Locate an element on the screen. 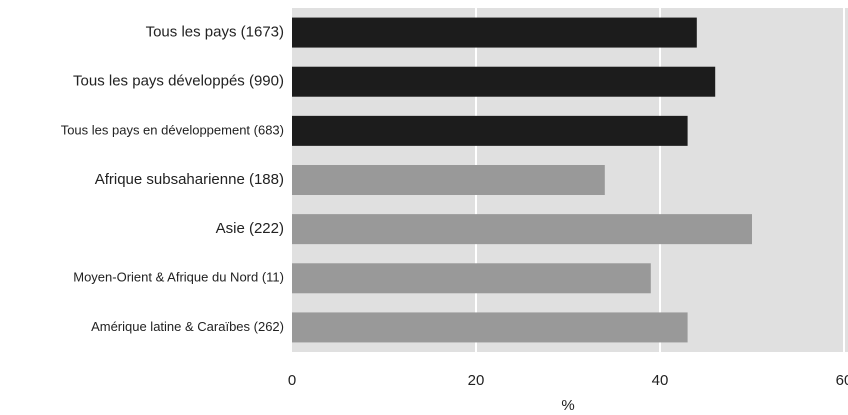  y-tick-label: Asie (222) is located at coordinates (250, 228).